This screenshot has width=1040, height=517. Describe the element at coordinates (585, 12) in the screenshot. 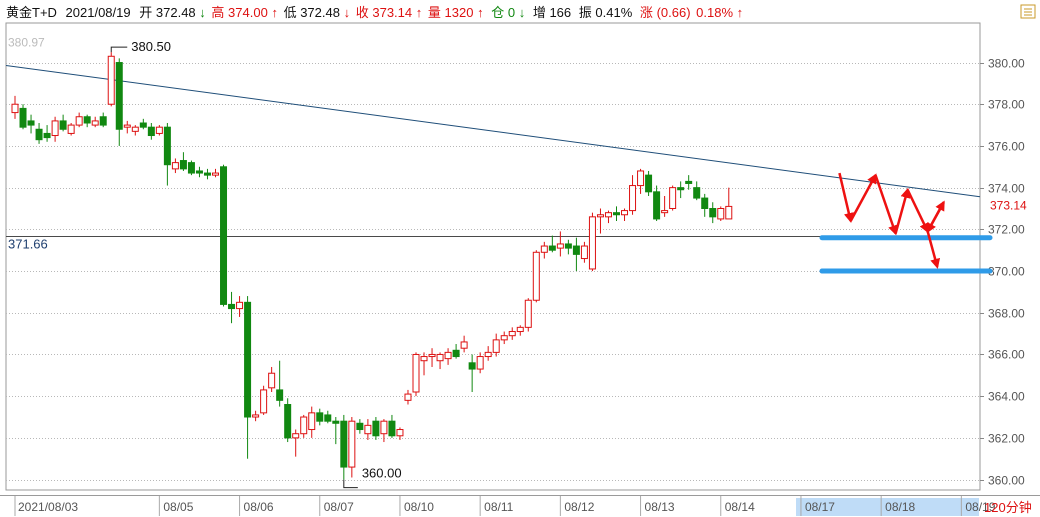

I see `amplitude-label: 振` at that location.